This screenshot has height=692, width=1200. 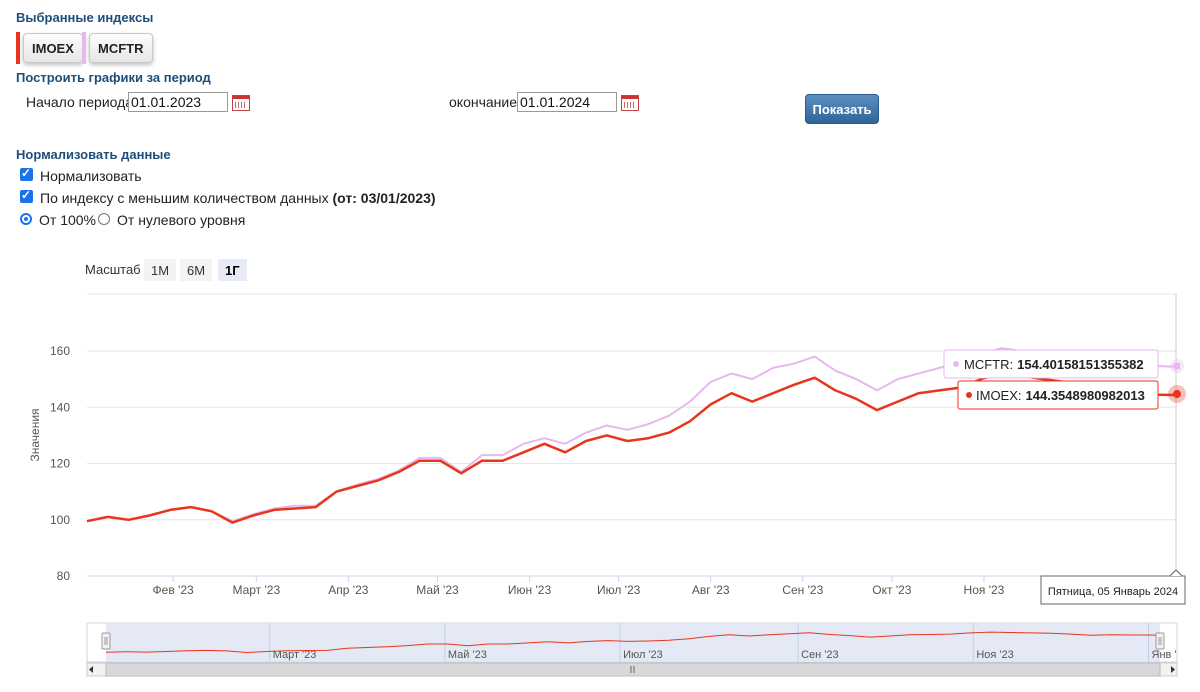 I want to click on selected-indexes-heading: Выбранные индексы, so click(x=85, y=17).